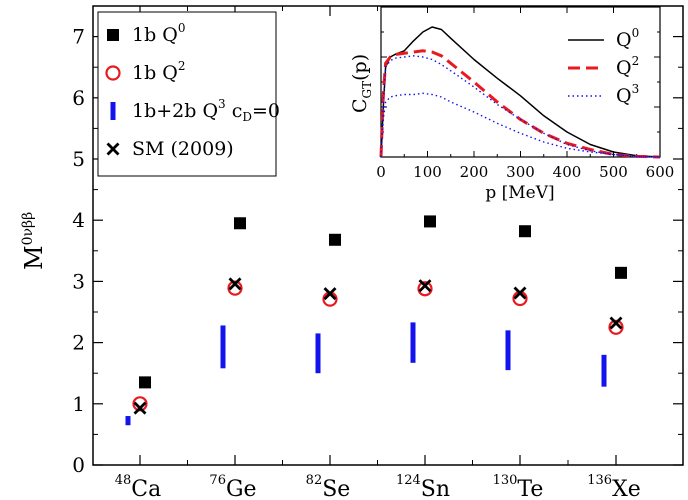  I want to click on inset-legend-label-0: Q0, so click(627, 38).